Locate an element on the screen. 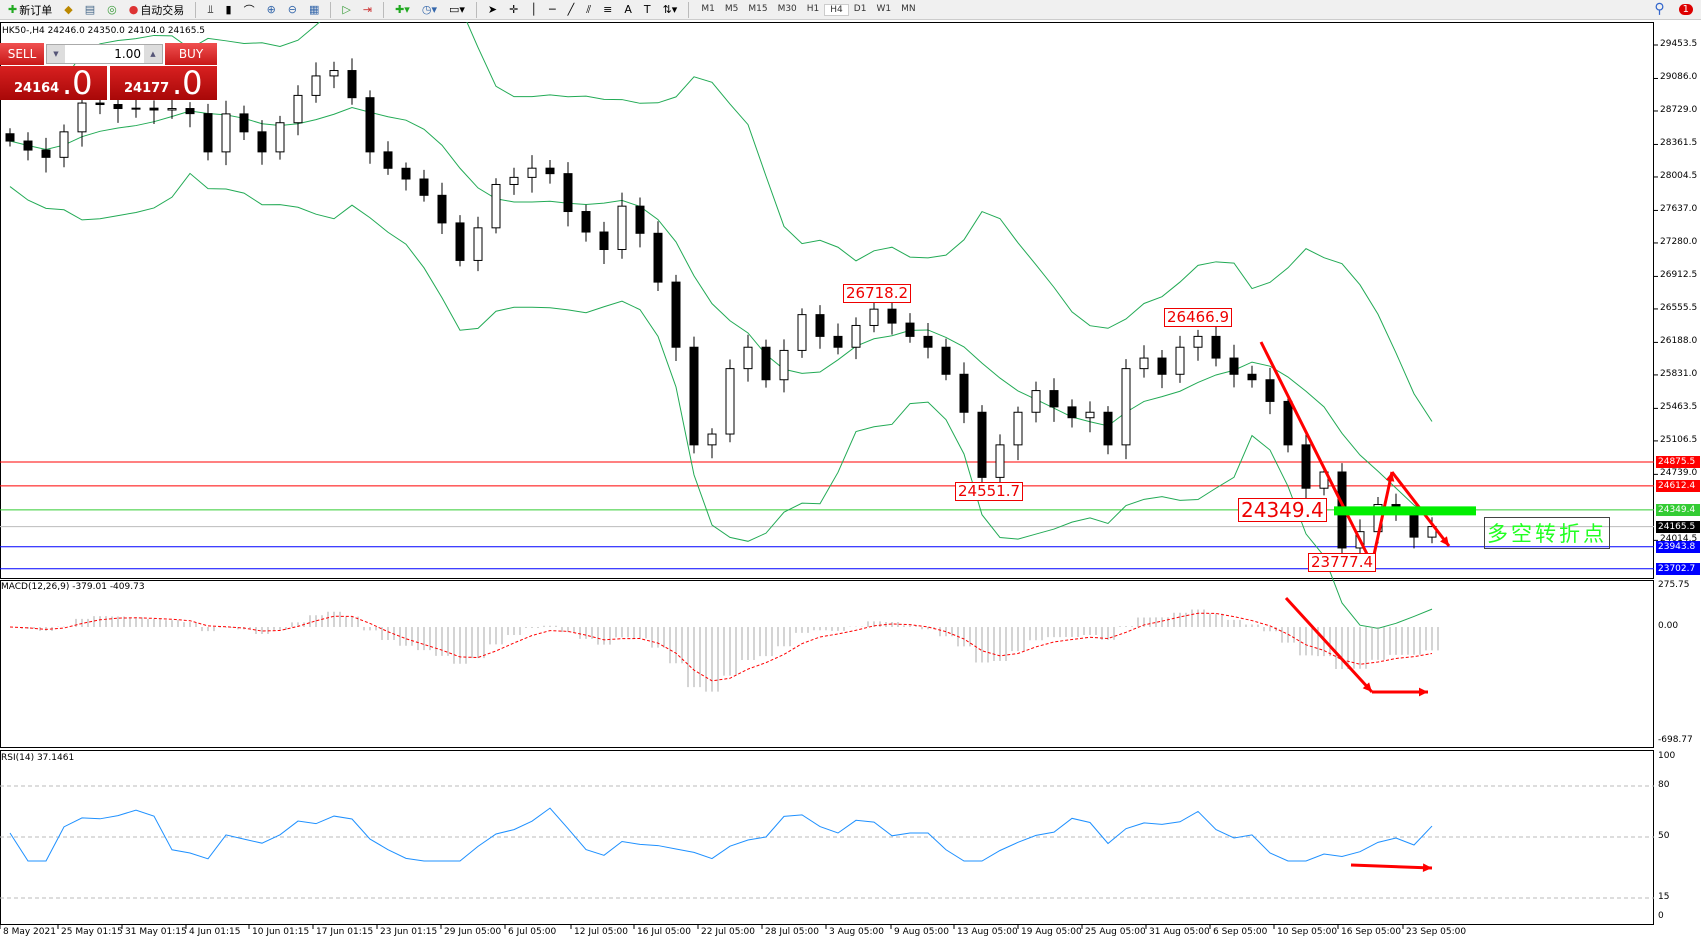 This screenshot has height=944, width=1701. price-tick-label: 25106.5 is located at coordinates (1679, 439).